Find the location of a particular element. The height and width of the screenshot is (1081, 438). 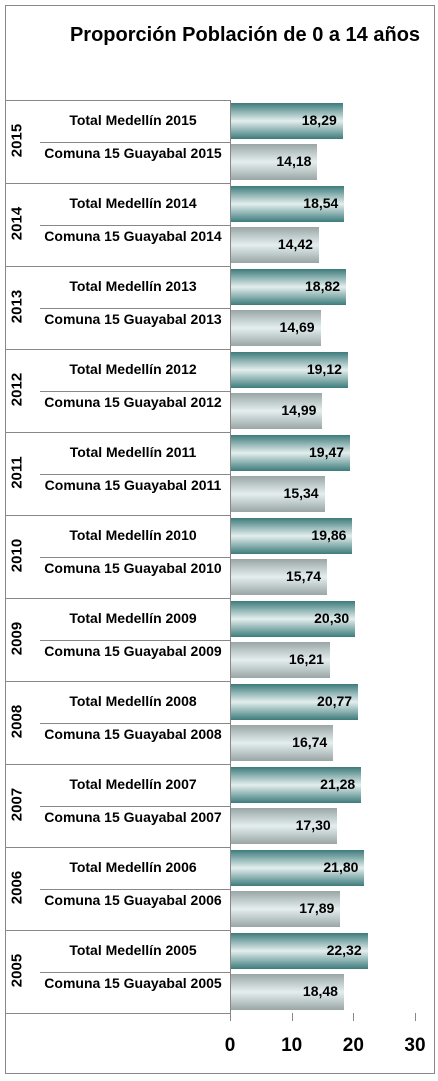

value-label: 17,89 is located at coordinates (317, 908).